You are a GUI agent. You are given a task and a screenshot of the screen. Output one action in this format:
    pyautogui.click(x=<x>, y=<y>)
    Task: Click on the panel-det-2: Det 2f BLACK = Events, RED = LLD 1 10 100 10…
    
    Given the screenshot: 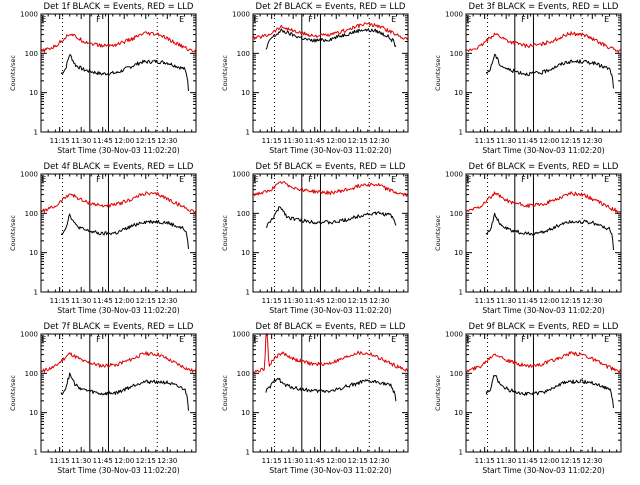 What is the action you would take?
    pyautogui.click(x=315, y=78)
    